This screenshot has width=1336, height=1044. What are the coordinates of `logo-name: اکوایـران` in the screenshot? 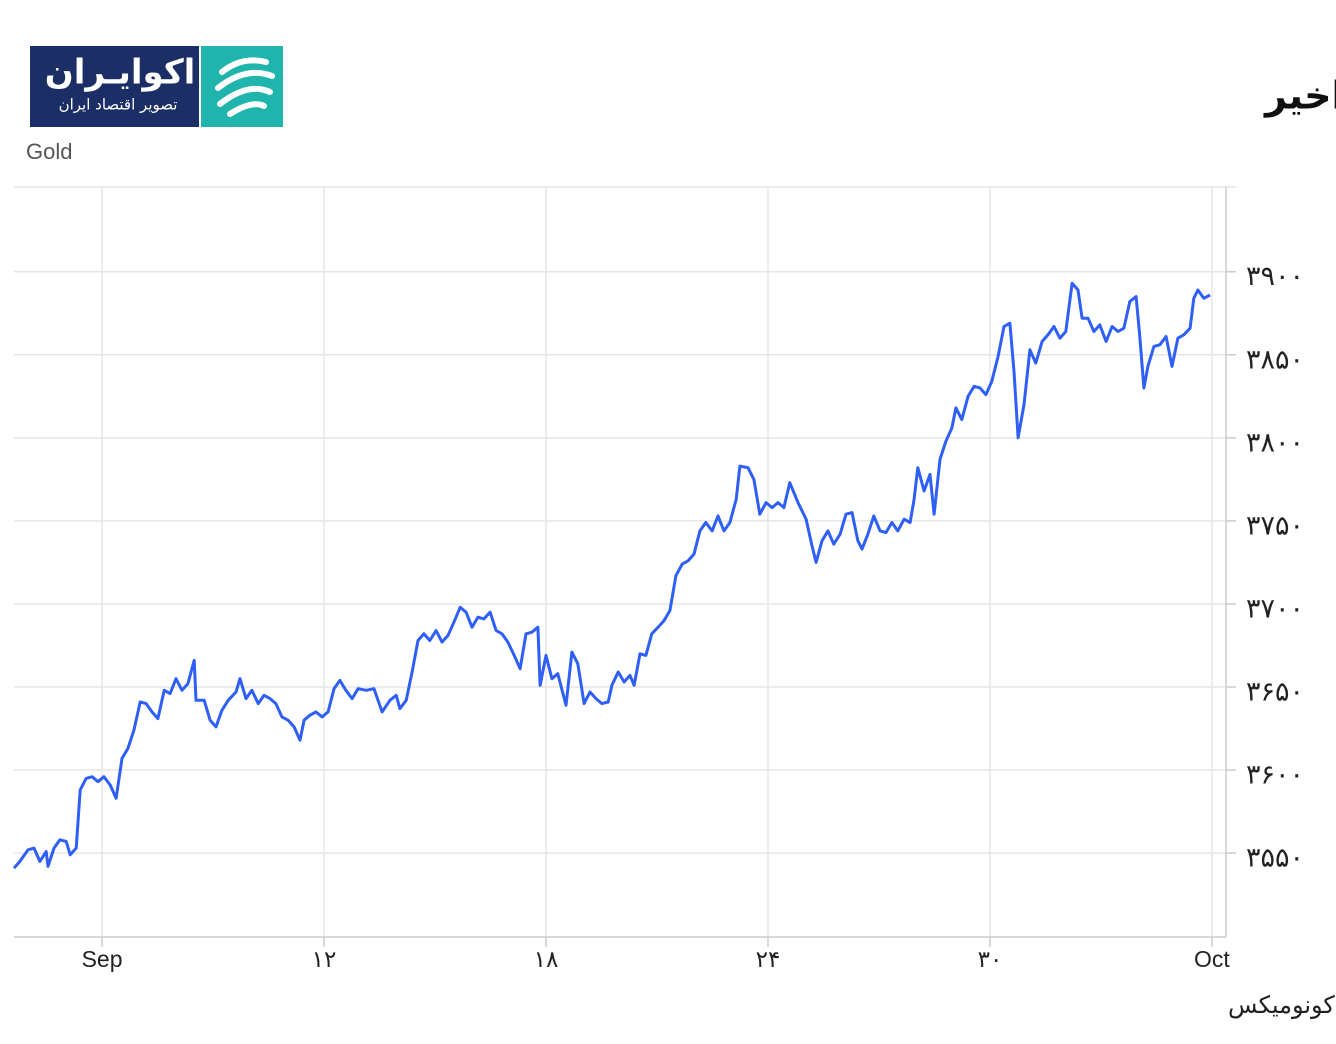 It's located at (120, 73).